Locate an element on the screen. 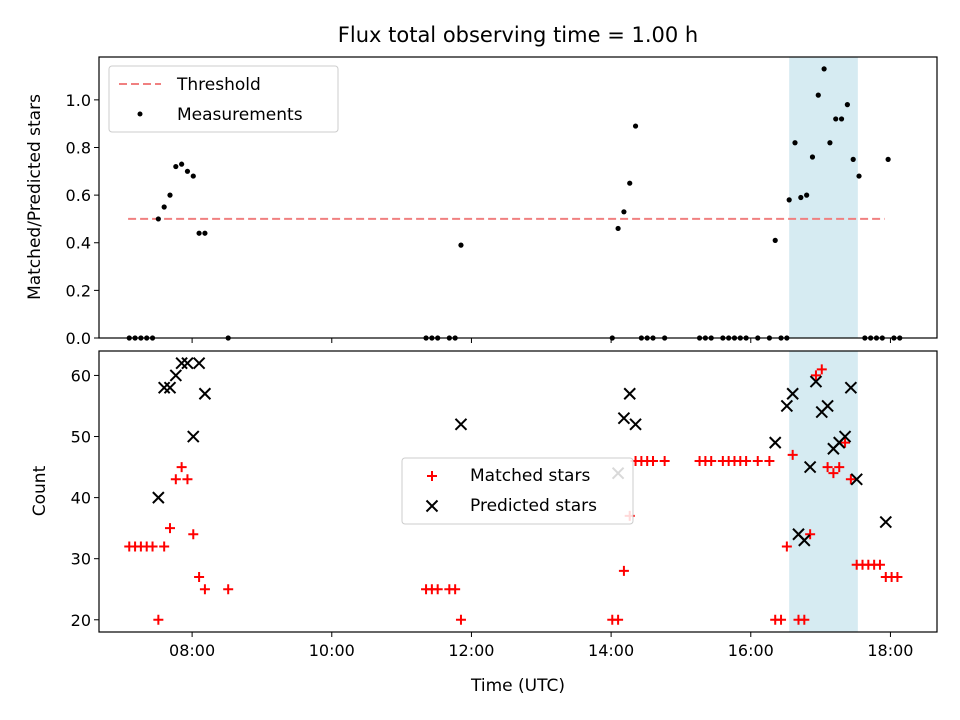 The image size is (960, 720). legend-matched-label: Matched stars is located at coordinates (530, 476).